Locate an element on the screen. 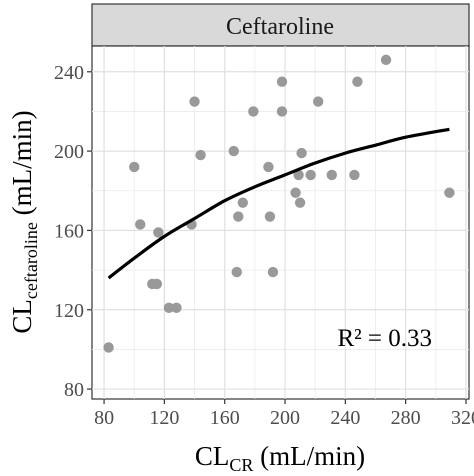  y-axis-title-rest: (mL/min) is located at coordinates (22, 166).